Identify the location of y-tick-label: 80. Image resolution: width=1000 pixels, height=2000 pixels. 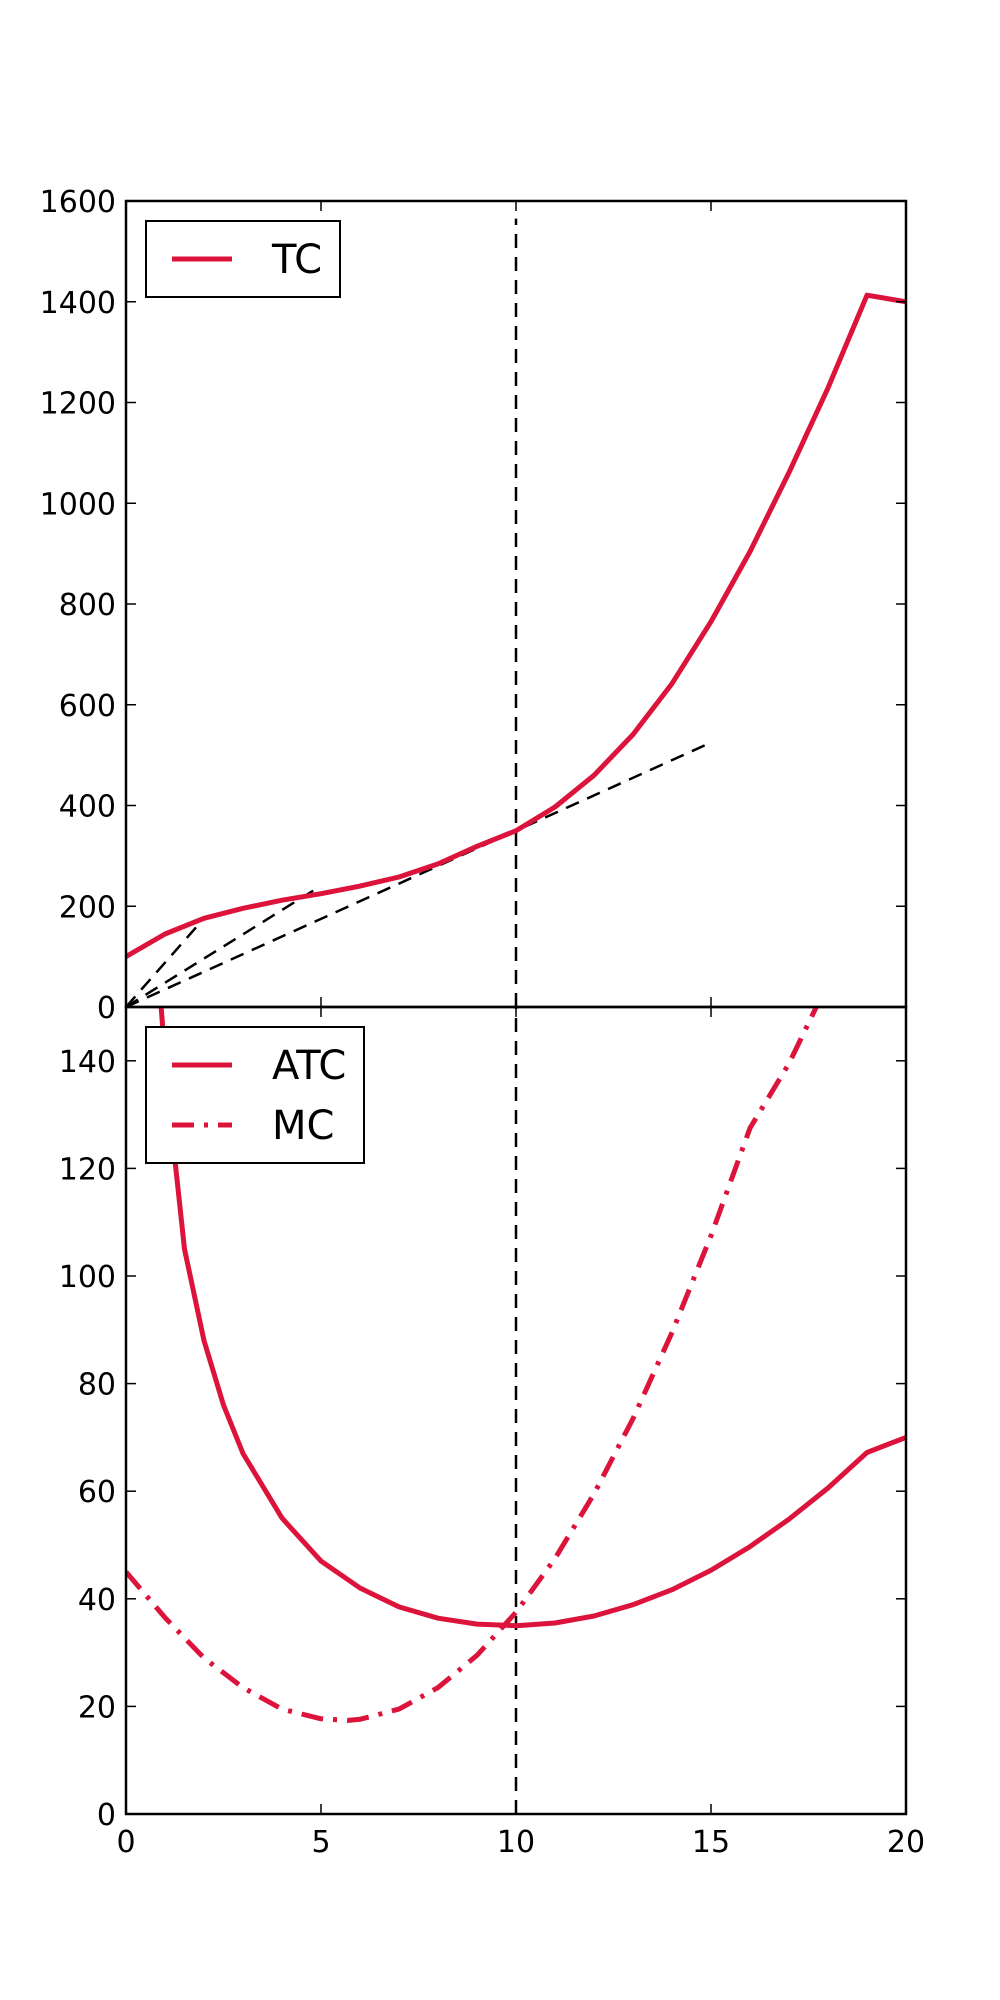
(97, 1385).